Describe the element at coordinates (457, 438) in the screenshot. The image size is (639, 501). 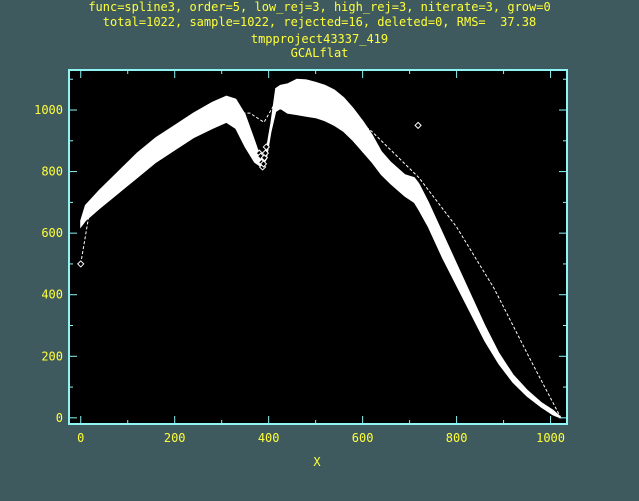
I see `x-tick-label: 800` at that location.